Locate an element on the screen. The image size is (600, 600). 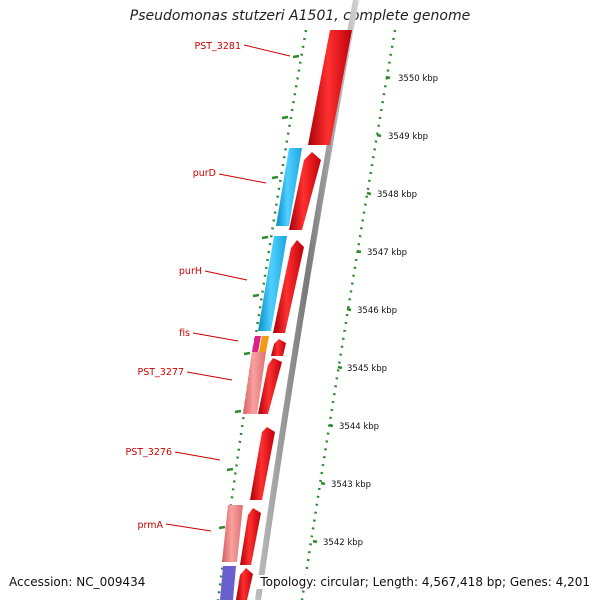
gene-block-magenta is located at coordinates (256, 344).